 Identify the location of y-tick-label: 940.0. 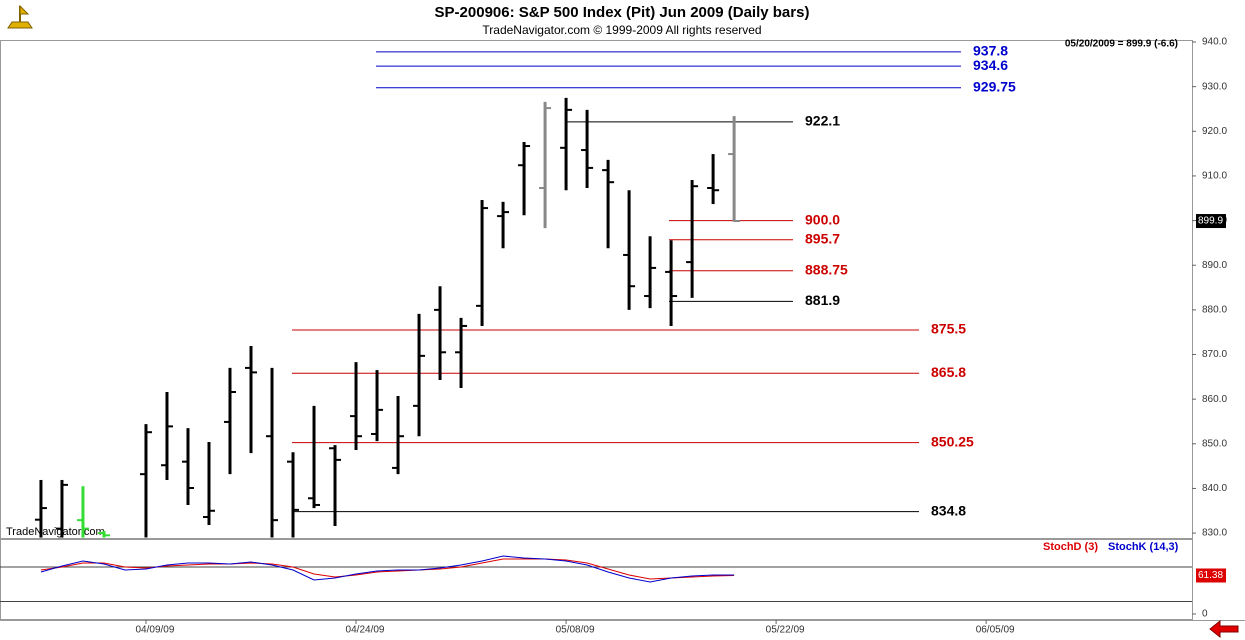
(1214, 42).